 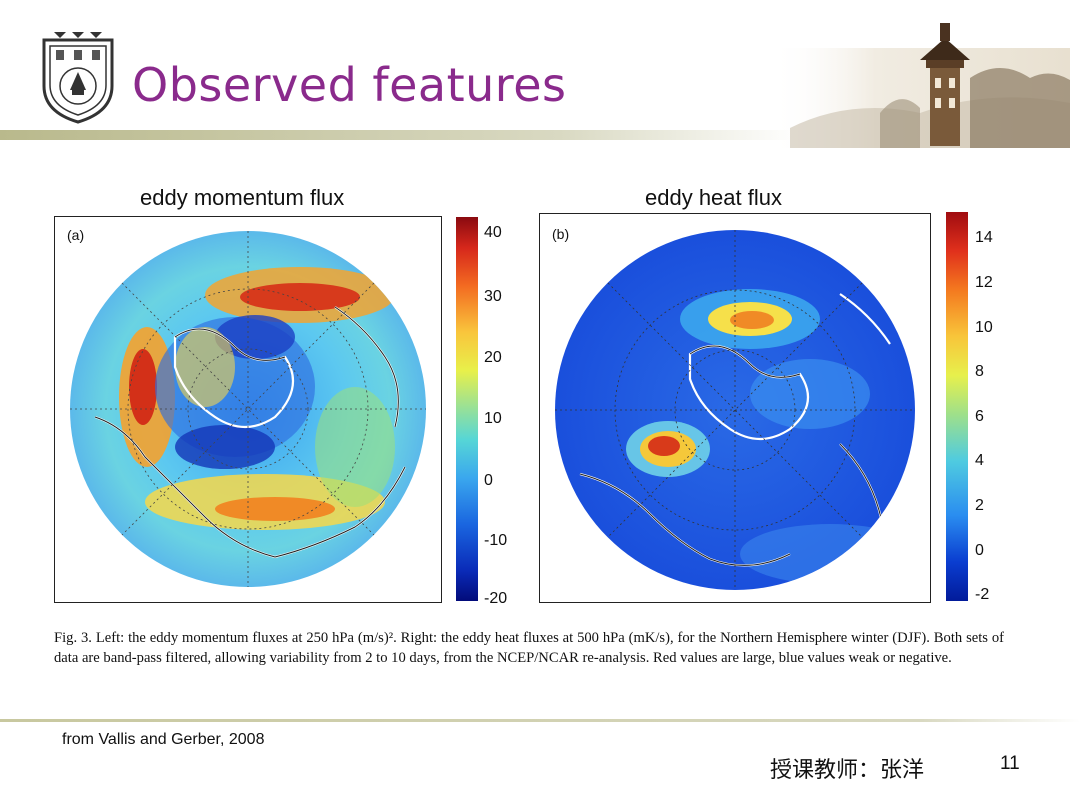 I want to click on colorbar-b-tick: 10, so click(x=984, y=327).